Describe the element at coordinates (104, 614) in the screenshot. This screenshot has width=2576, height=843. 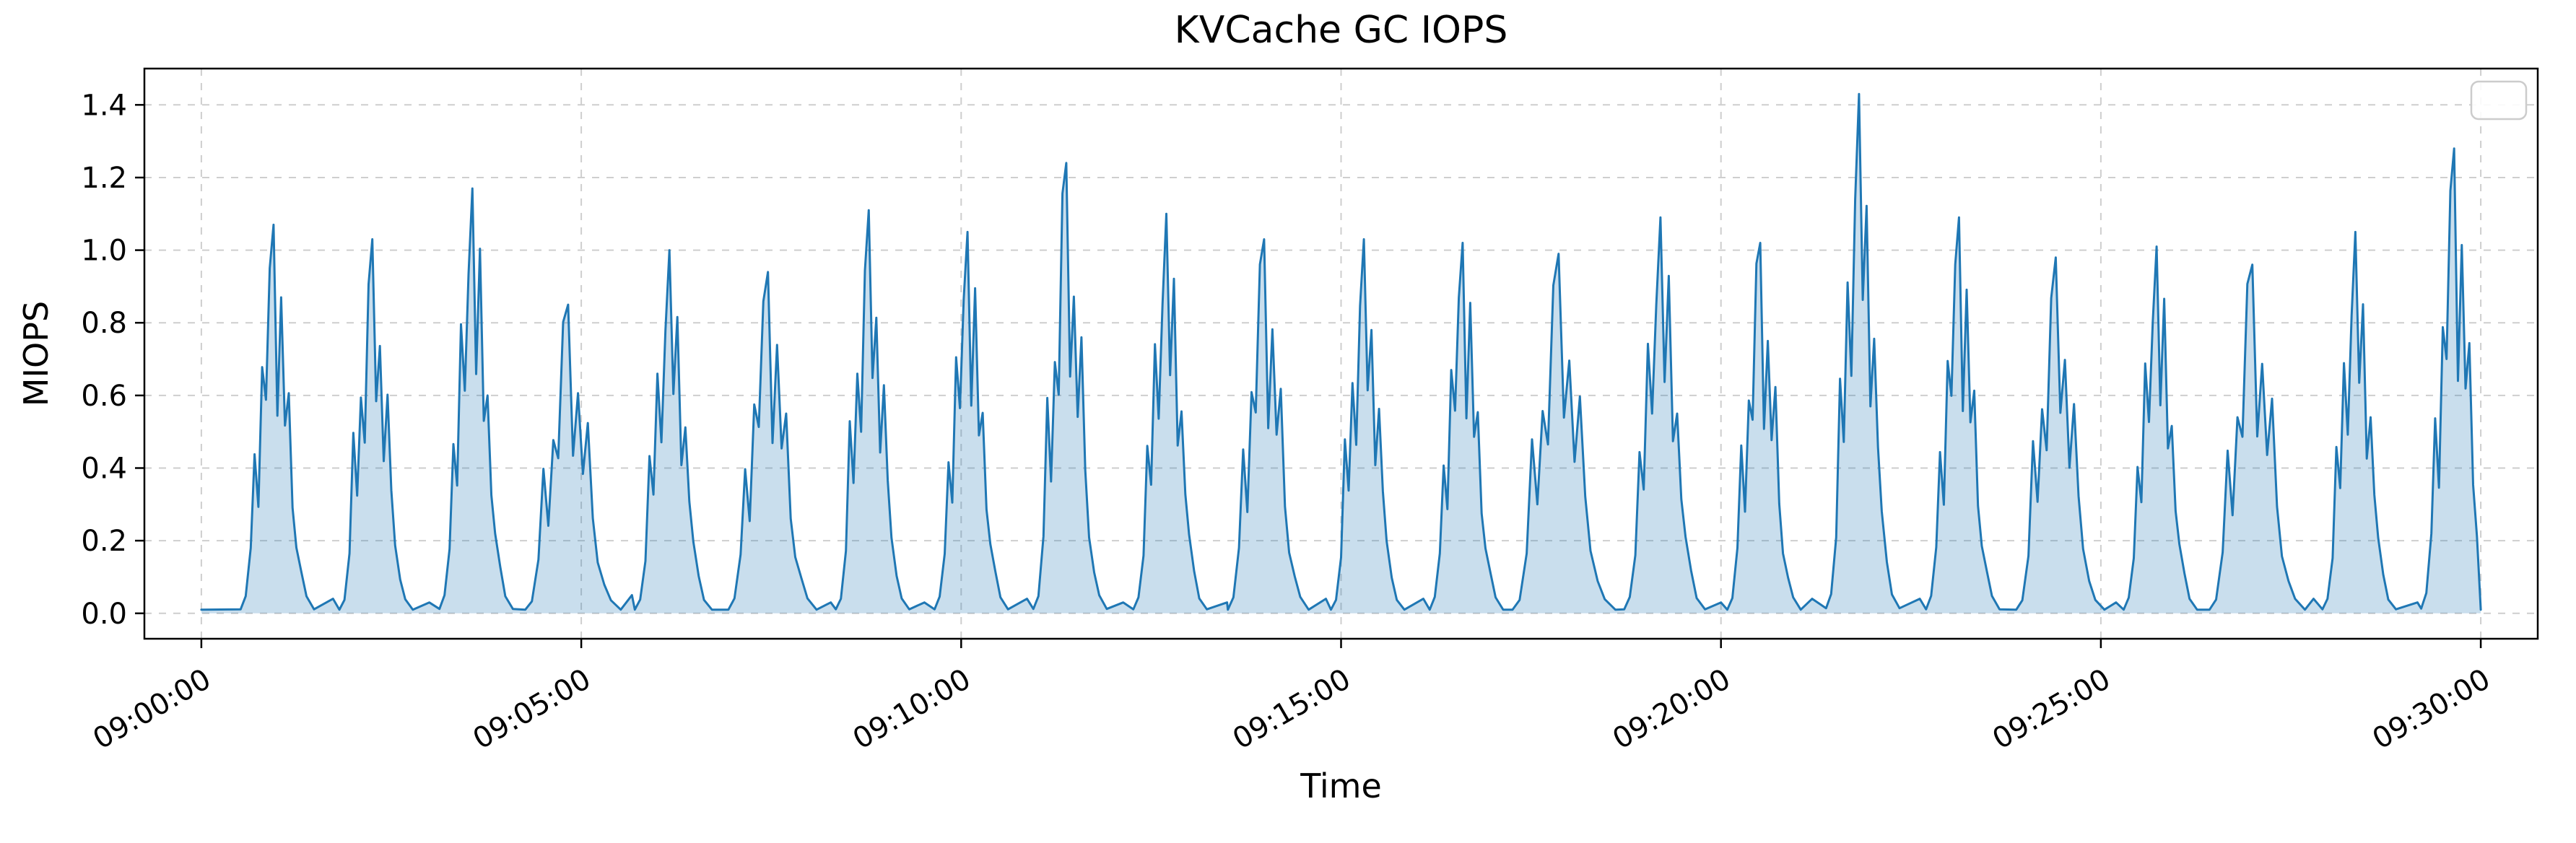
I see `y-tick-label: 0.0` at that location.